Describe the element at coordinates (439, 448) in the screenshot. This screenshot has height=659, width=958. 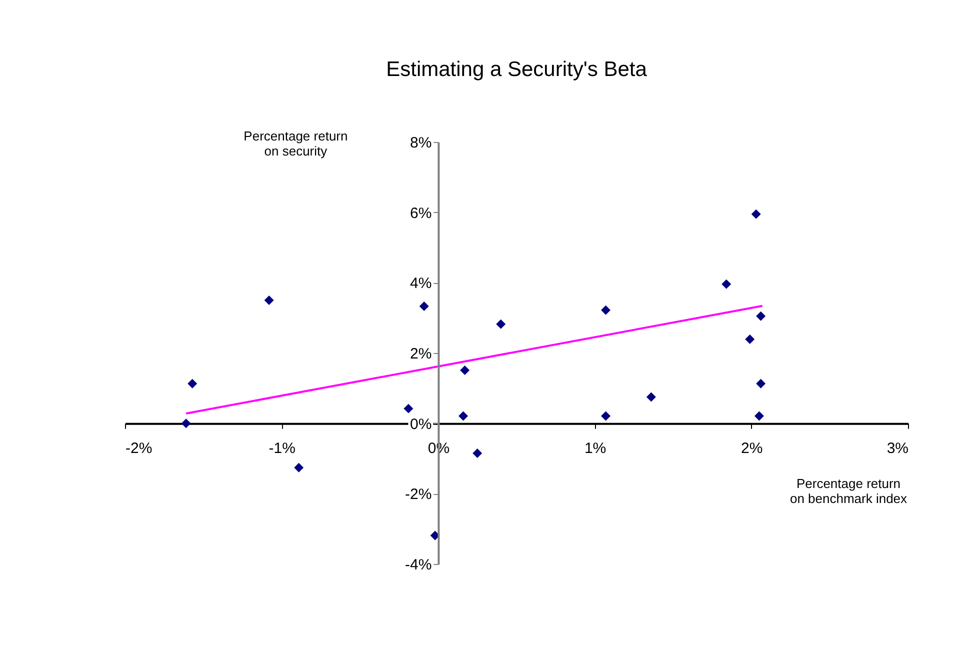
I see `x-tick-label: 0%` at that location.